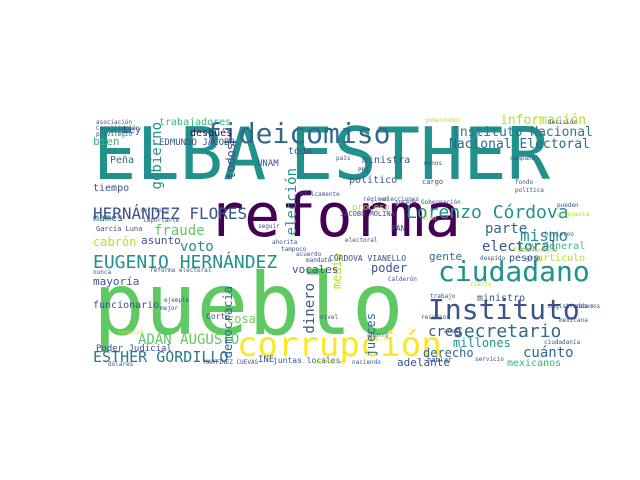  What do you see at coordinates (519, 144) in the screenshot?
I see `word-nacional-electoral: Nacional Electoral` at bounding box center [519, 144].